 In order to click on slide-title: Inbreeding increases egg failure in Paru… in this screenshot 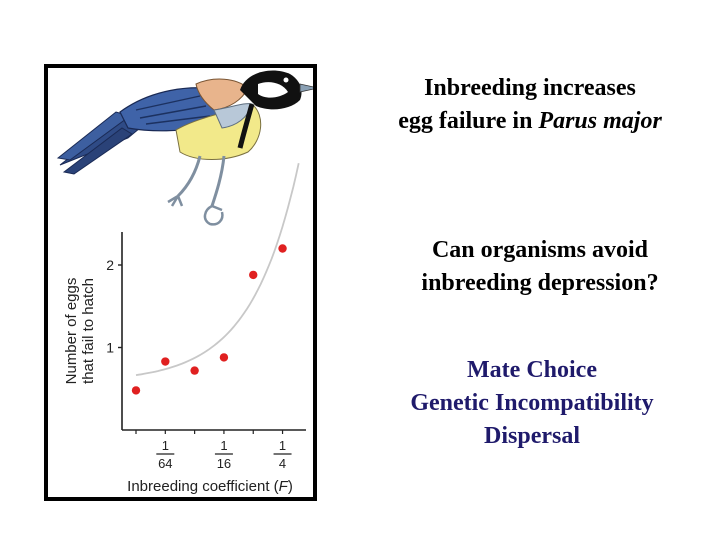, I will do `click(530, 105)`.